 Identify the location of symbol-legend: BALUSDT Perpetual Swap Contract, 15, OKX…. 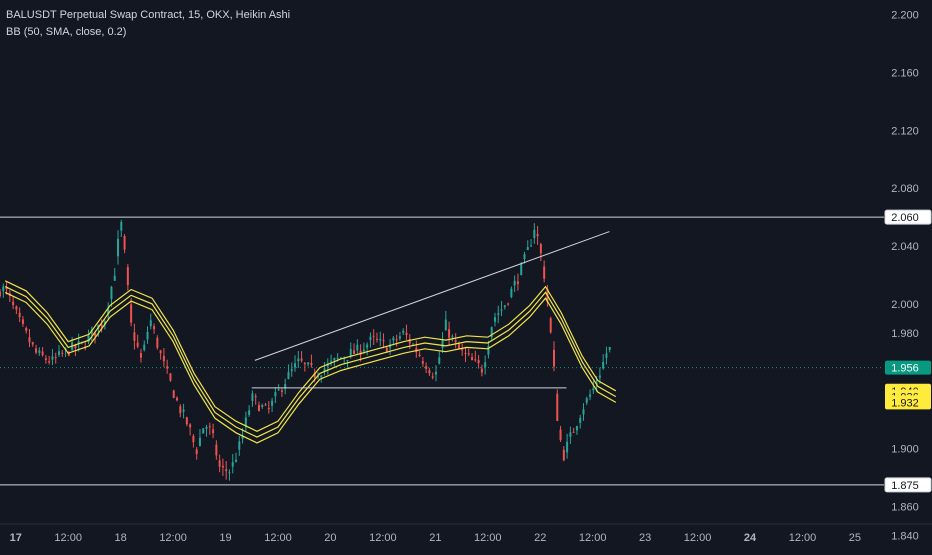
(148, 15).